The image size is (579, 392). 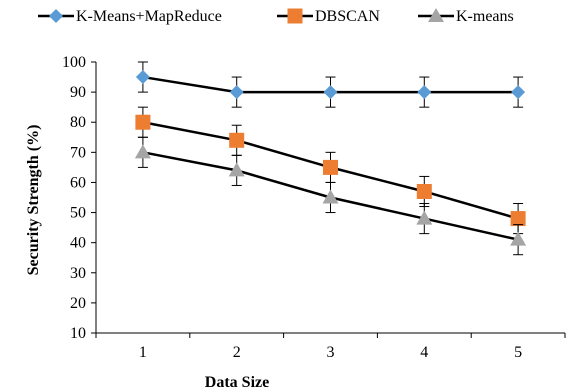 What do you see at coordinates (276, 16) in the screenshot?
I see `legend: K-Means+MapReduce DBSCAN K-means` at bounding box center [276, 16].